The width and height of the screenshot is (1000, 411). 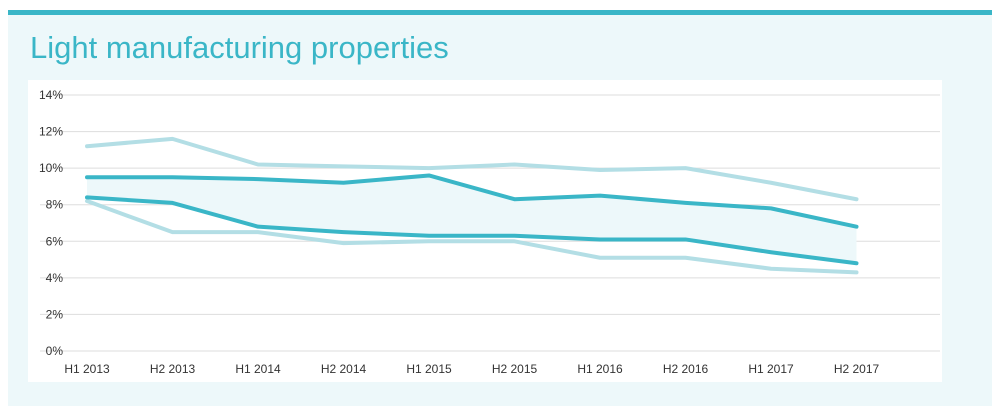 What do you see at coordinates (173, 369) in the screenshot?
I see `x-tick-label: H2 2013` at bounding box center [173, 369].